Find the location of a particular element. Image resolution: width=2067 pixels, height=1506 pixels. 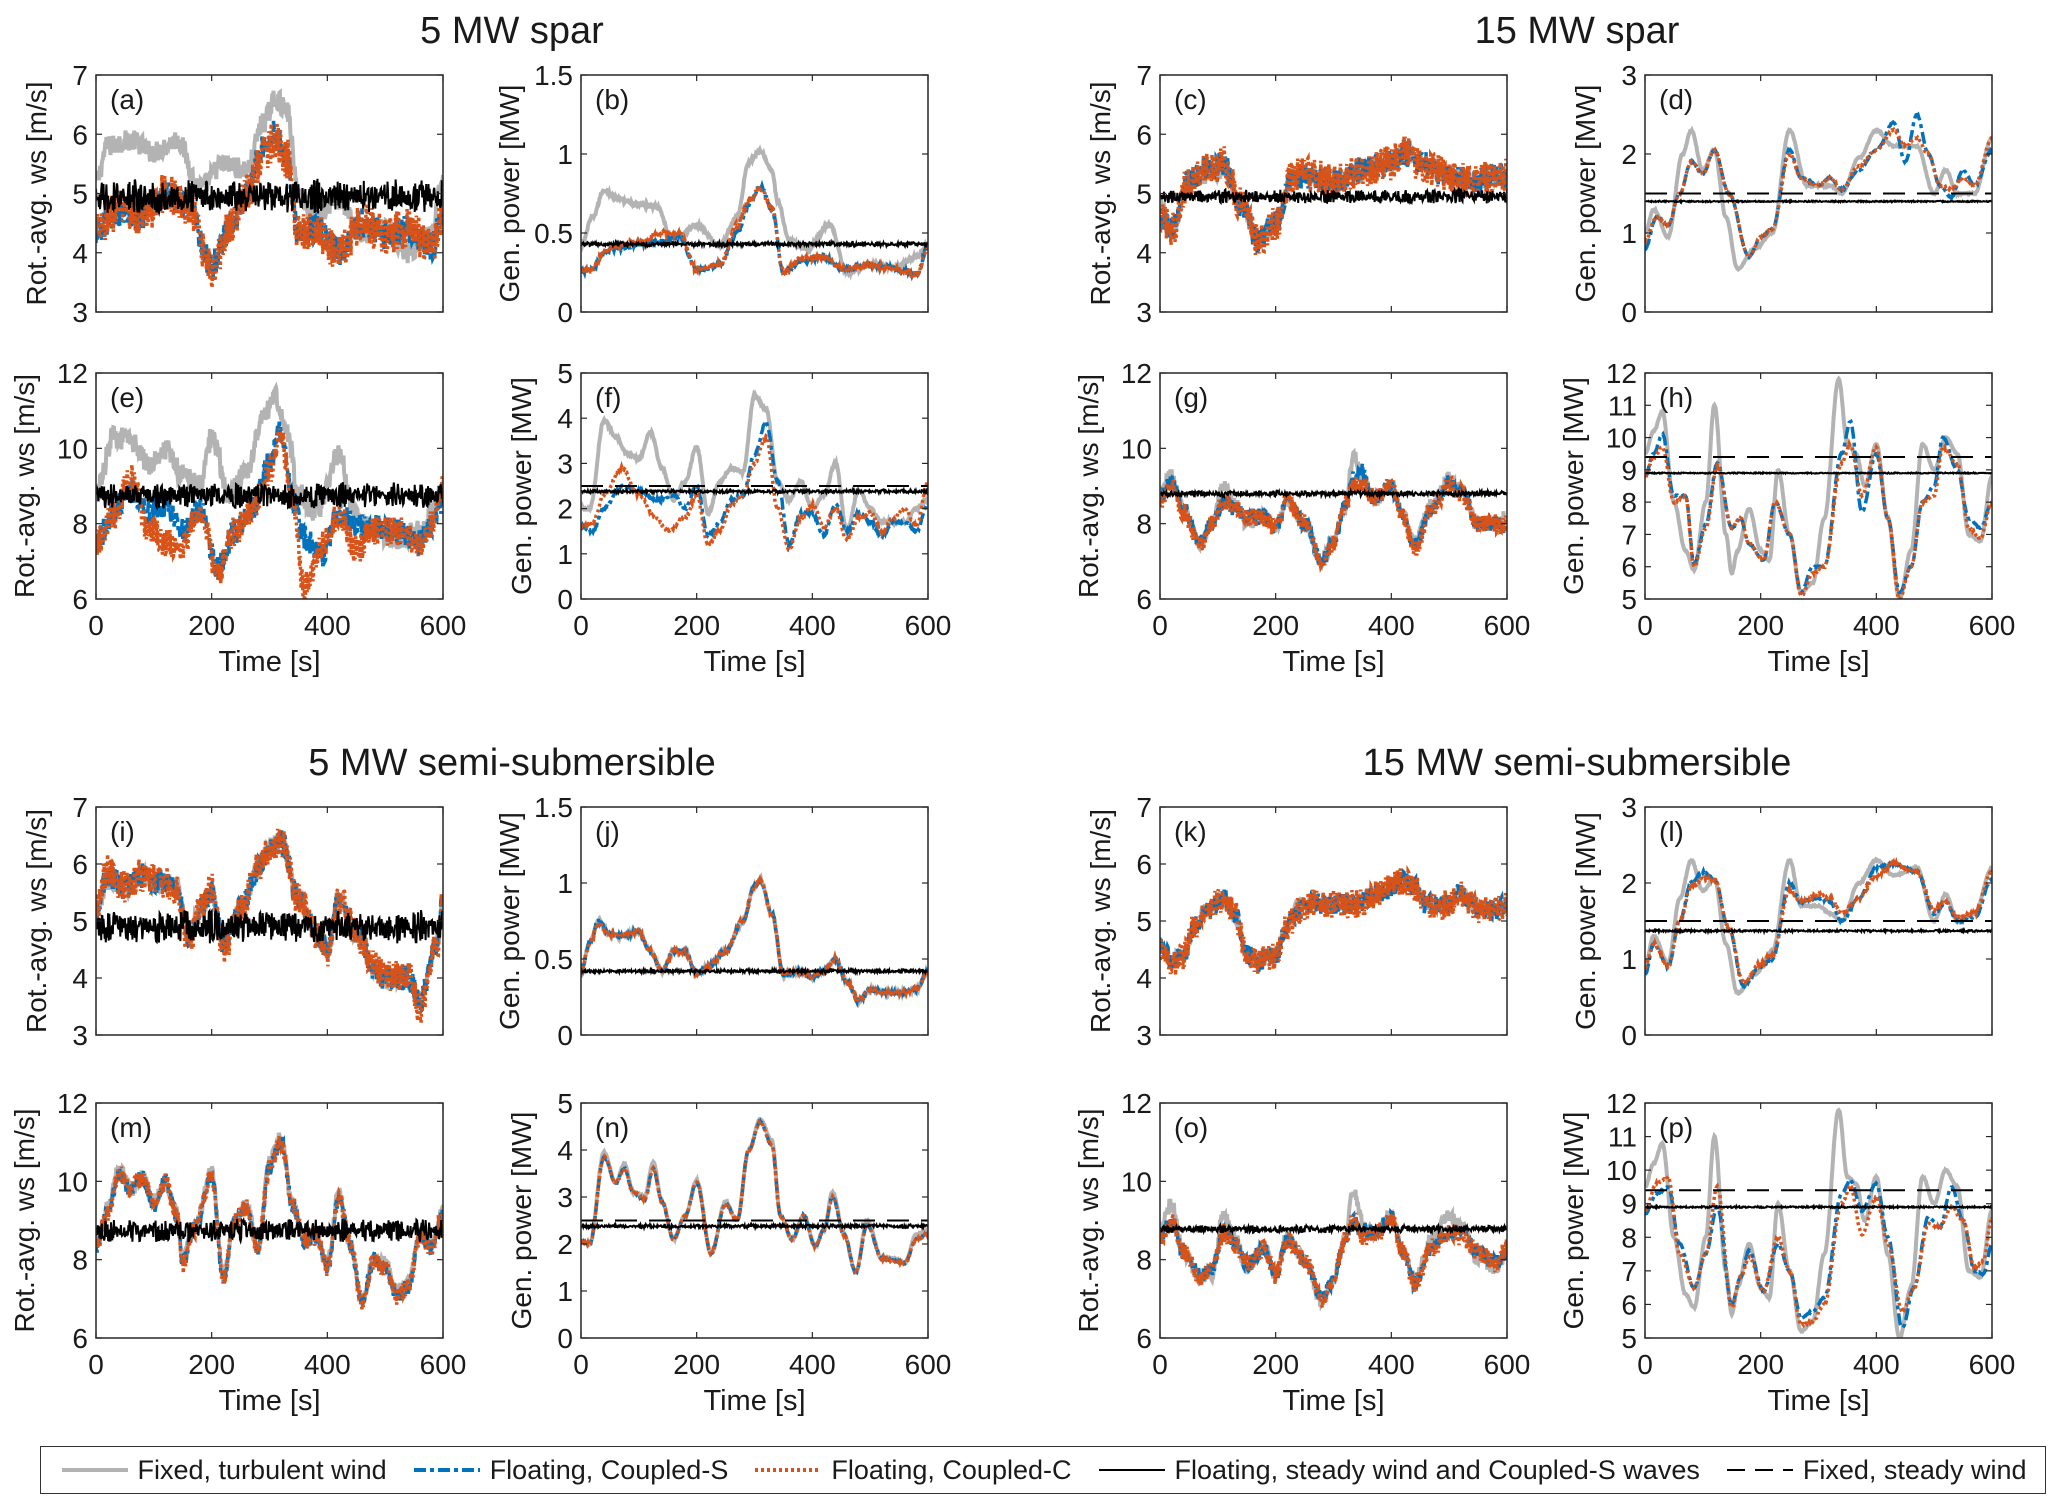

legend-label: Fixed, turbulent wind is located at coordinates (262, 1469).